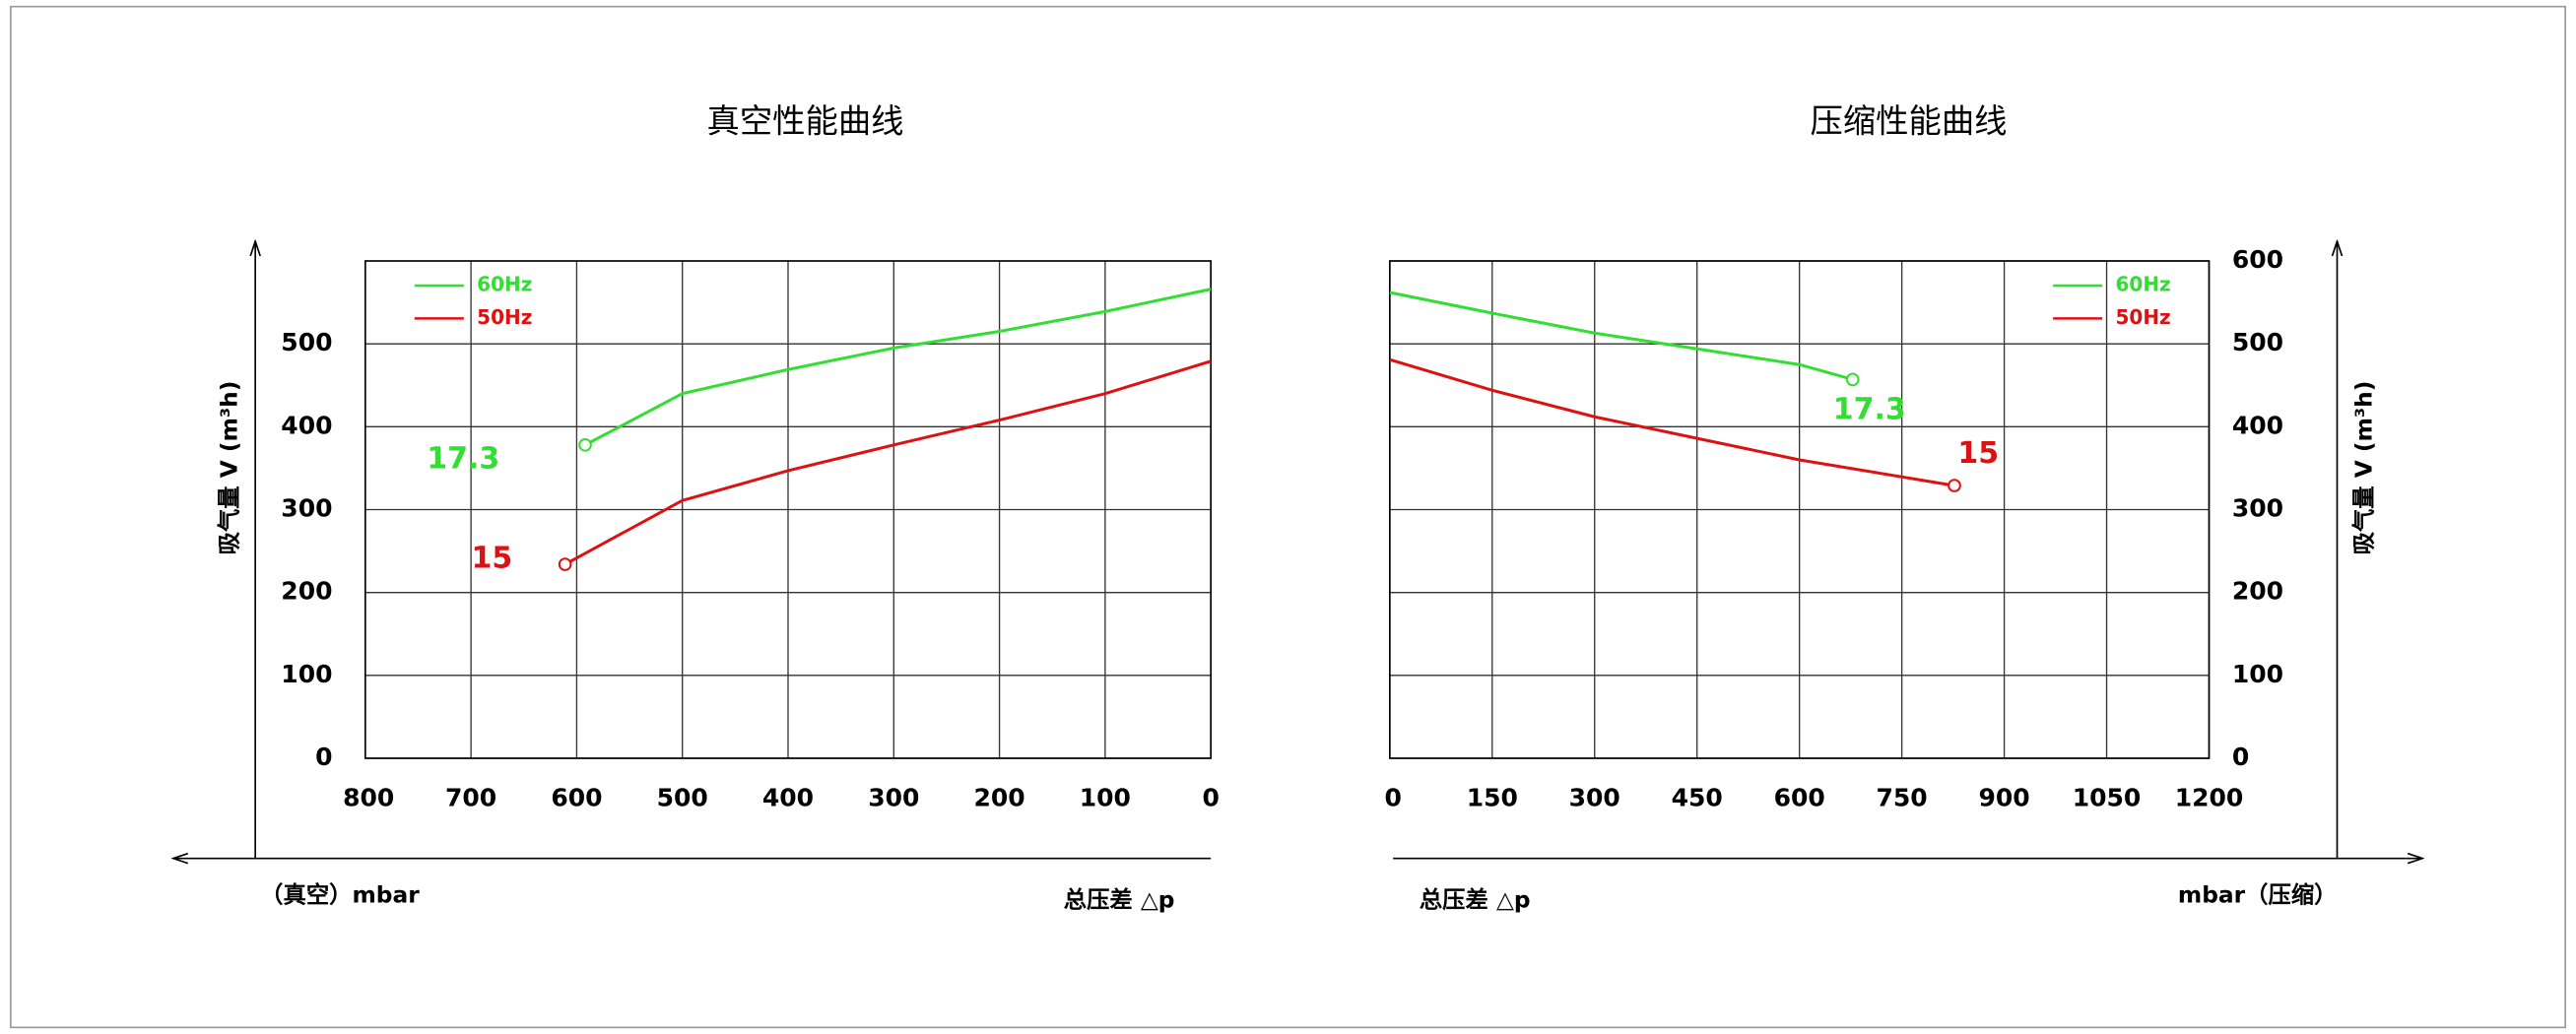  What do you see at coordinates (1698, 798) in the screenshot?
I see `x-tick-label: 450` at bounding box center [1698, 798].